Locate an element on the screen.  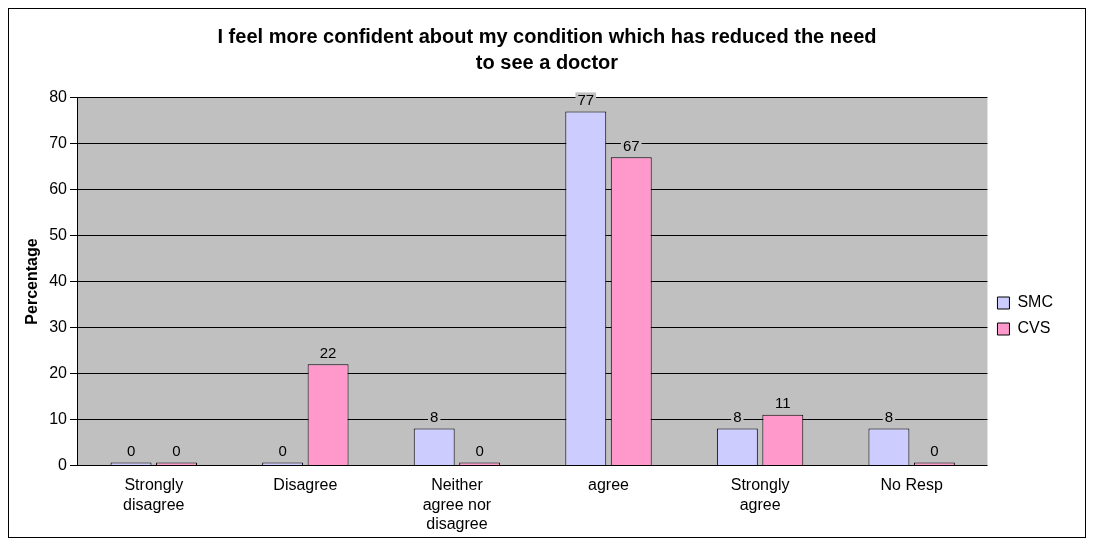
x-tick-label: Disagree is located at coordinates (305, 485).